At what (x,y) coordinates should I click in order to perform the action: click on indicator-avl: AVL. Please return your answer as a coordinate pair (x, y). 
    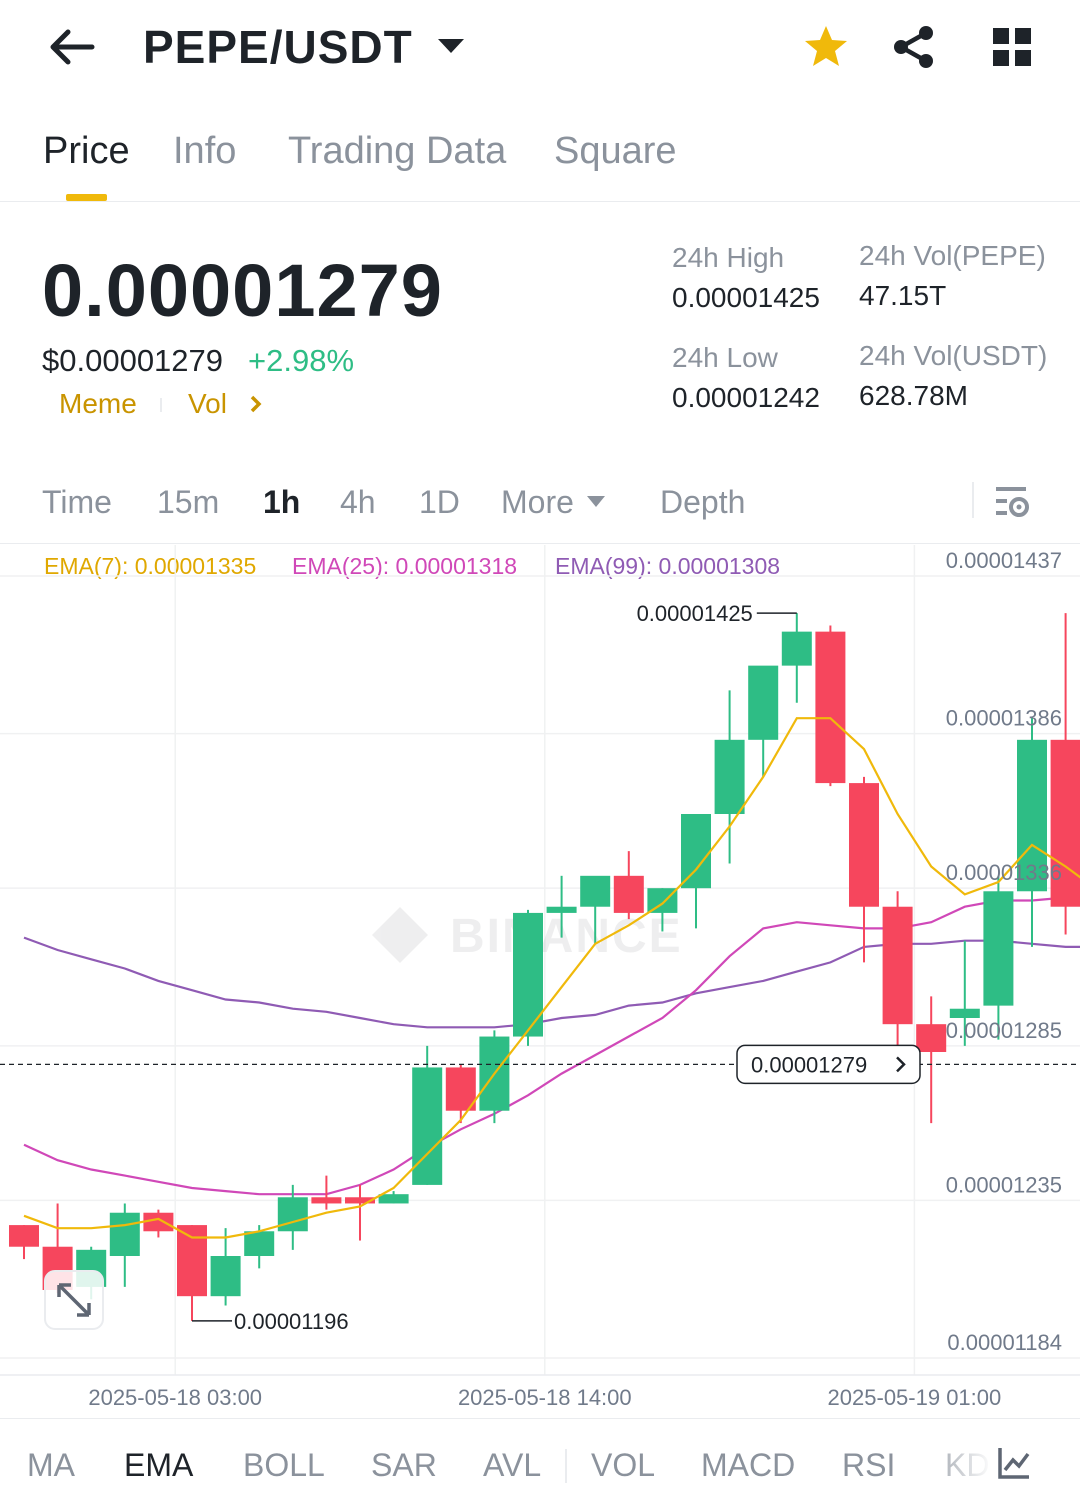
    Looking at the image, I should click on (512, 1465).